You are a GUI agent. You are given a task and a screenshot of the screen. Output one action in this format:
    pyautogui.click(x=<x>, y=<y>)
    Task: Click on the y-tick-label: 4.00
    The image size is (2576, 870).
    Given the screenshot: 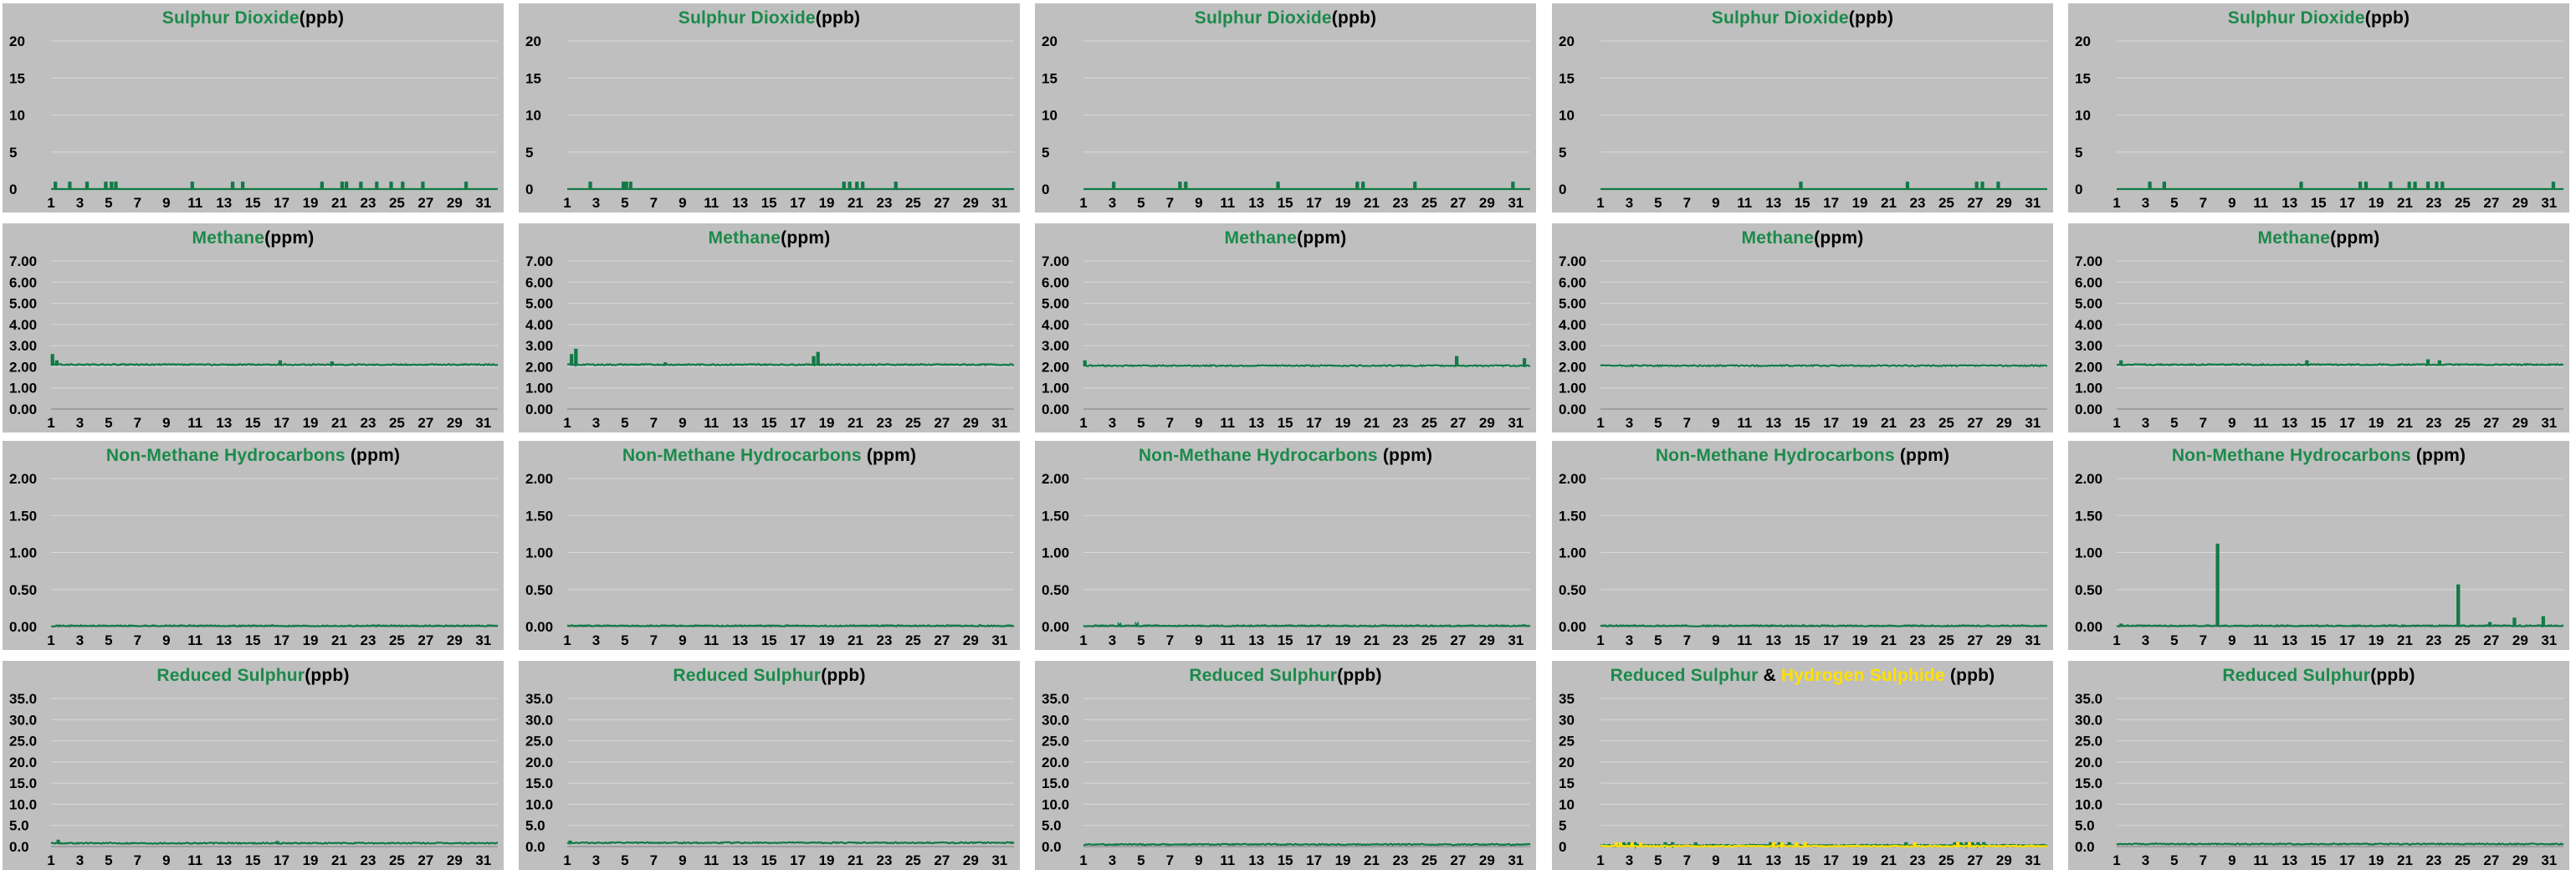 What is the action you would take?
    pyautogui.click(x=539, y=325)
    